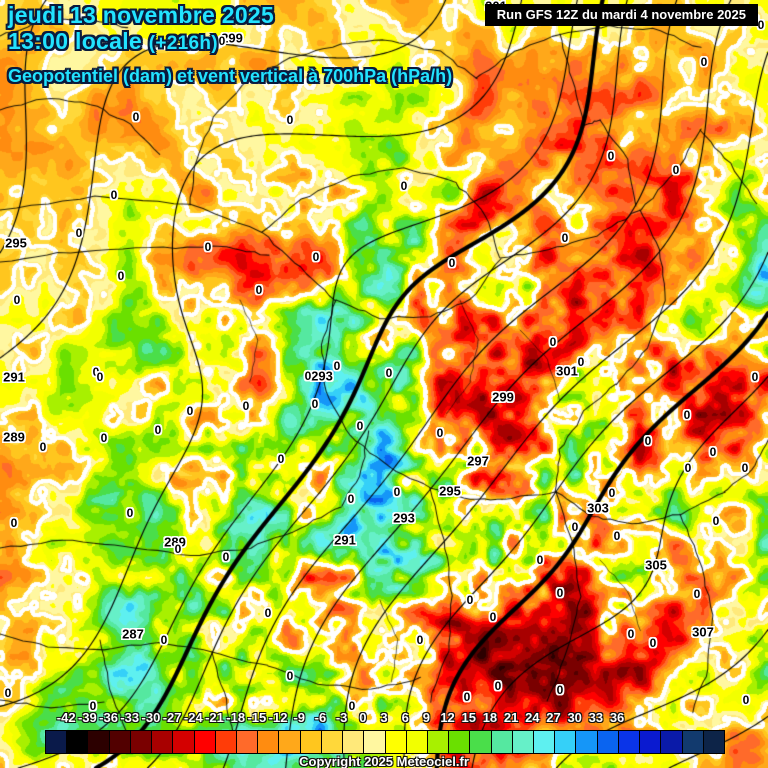 The width and height of the screenshot is (768, 768). Describe the element at coordinates (130, 717) in the screenshot. I see `color-scale-tick: -33` at that location.